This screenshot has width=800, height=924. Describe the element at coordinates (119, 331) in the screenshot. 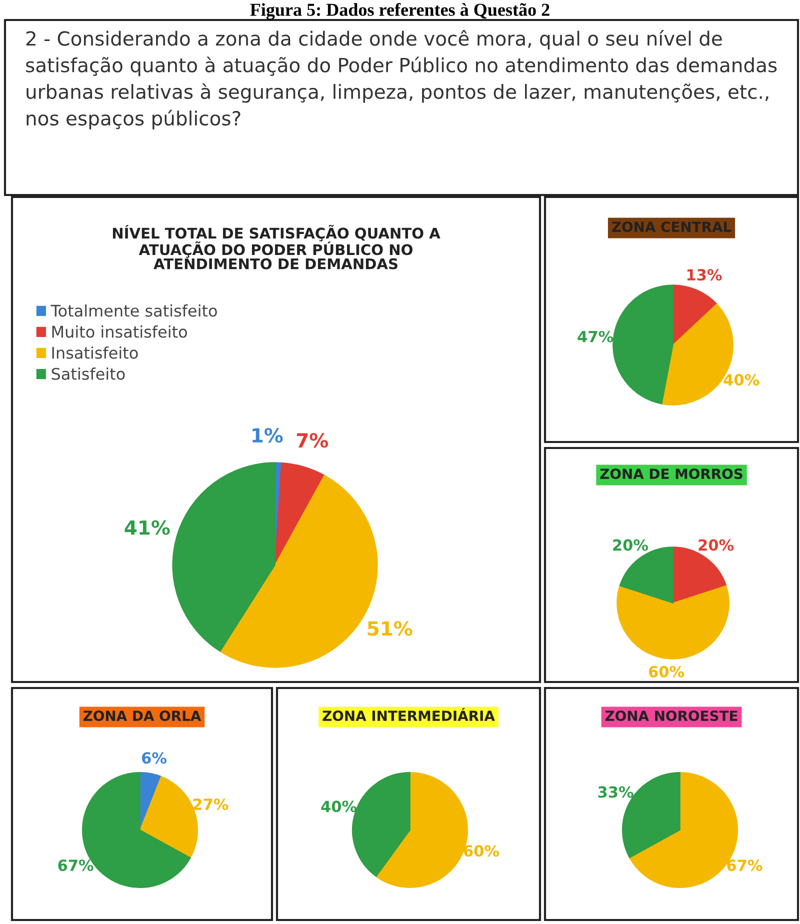

I see `legend-label: Muito insatisfeito` at that location.